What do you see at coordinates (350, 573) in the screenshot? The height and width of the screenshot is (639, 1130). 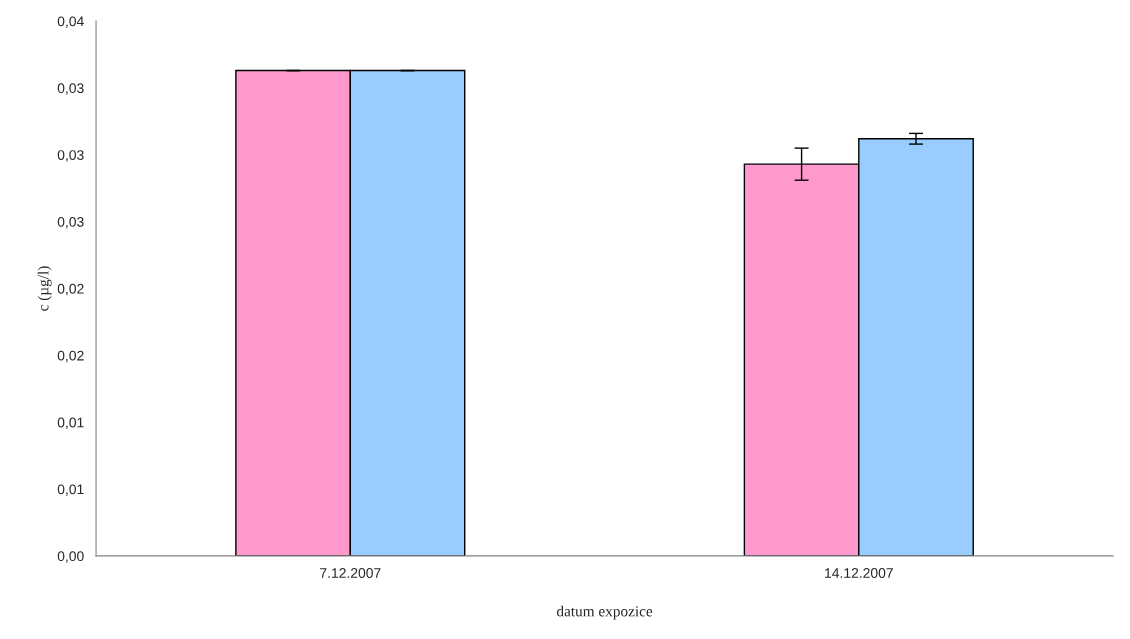 I see `x-tick-label: 7.12.2007` at bounding box center [350, 573].